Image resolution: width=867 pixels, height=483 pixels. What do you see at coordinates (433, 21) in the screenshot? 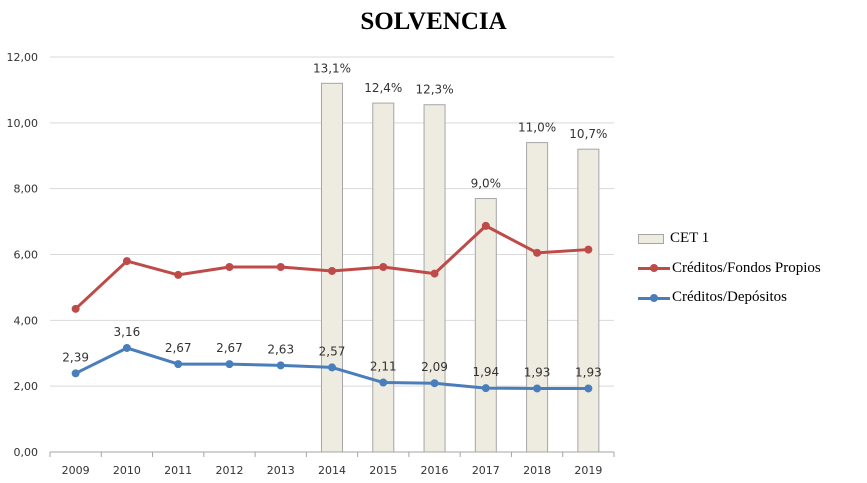
I see `chart-title: SOLVENCIA` at bounding box center [433, 21].